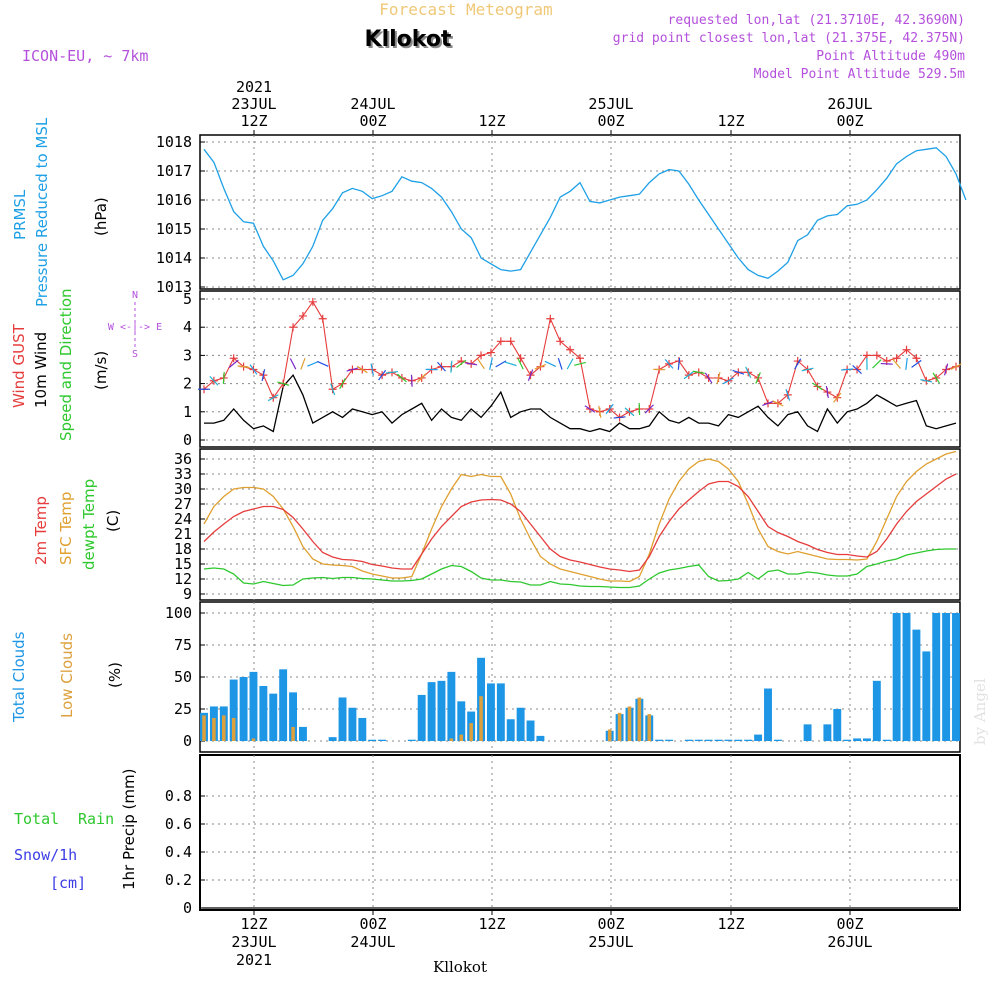  Describe the element at coordinates (610, 104) in the screenshot. I see `top-axis-date: 25JUL` at that location.